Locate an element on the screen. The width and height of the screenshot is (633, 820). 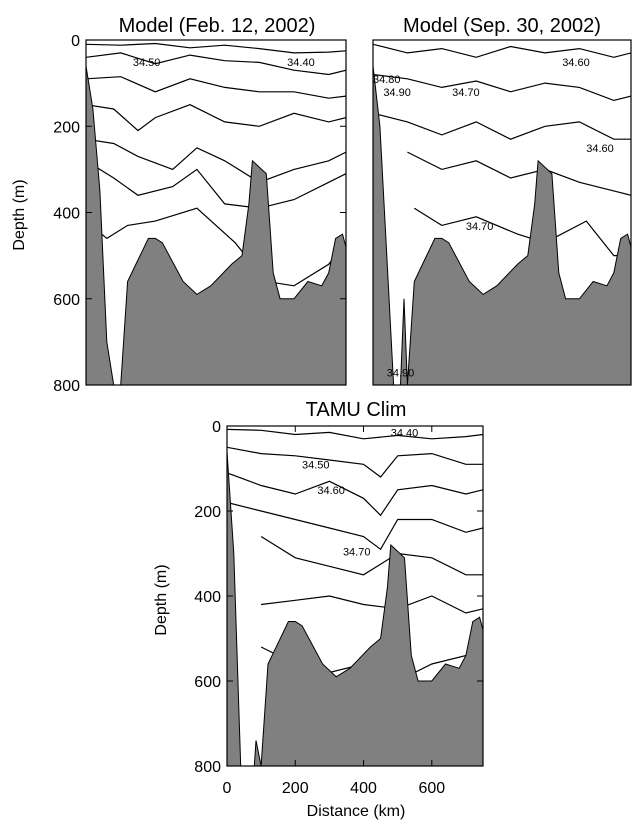
panel-title: Model (Sep. 30, 2002) is located at coordinates (502, 26).